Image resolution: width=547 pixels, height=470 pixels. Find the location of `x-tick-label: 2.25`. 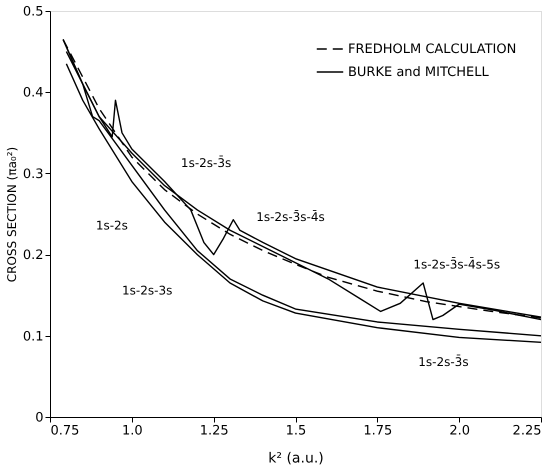

x-tick-label: 2.25 is located at coordinates (527, 431).